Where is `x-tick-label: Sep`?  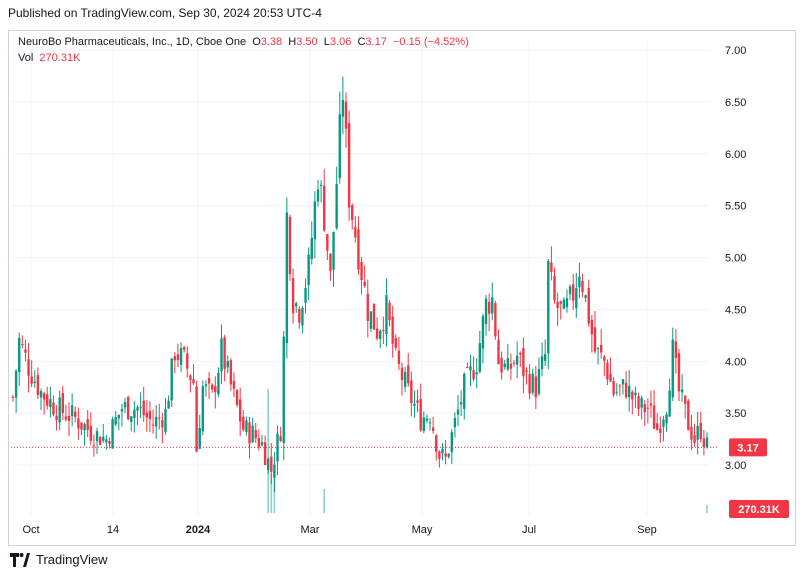 x-tick-label: Sep is located at coordinates (647, 530).